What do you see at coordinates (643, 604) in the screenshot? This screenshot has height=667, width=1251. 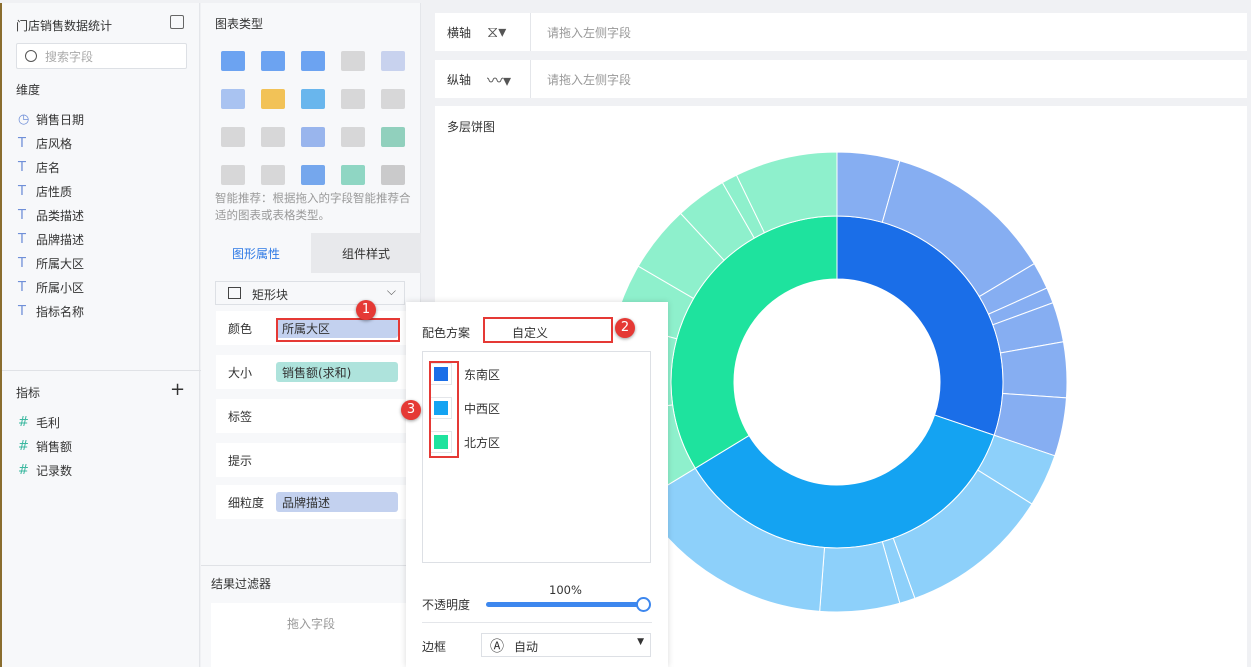 I see `slider-handle` at bounding box center [643, 604].